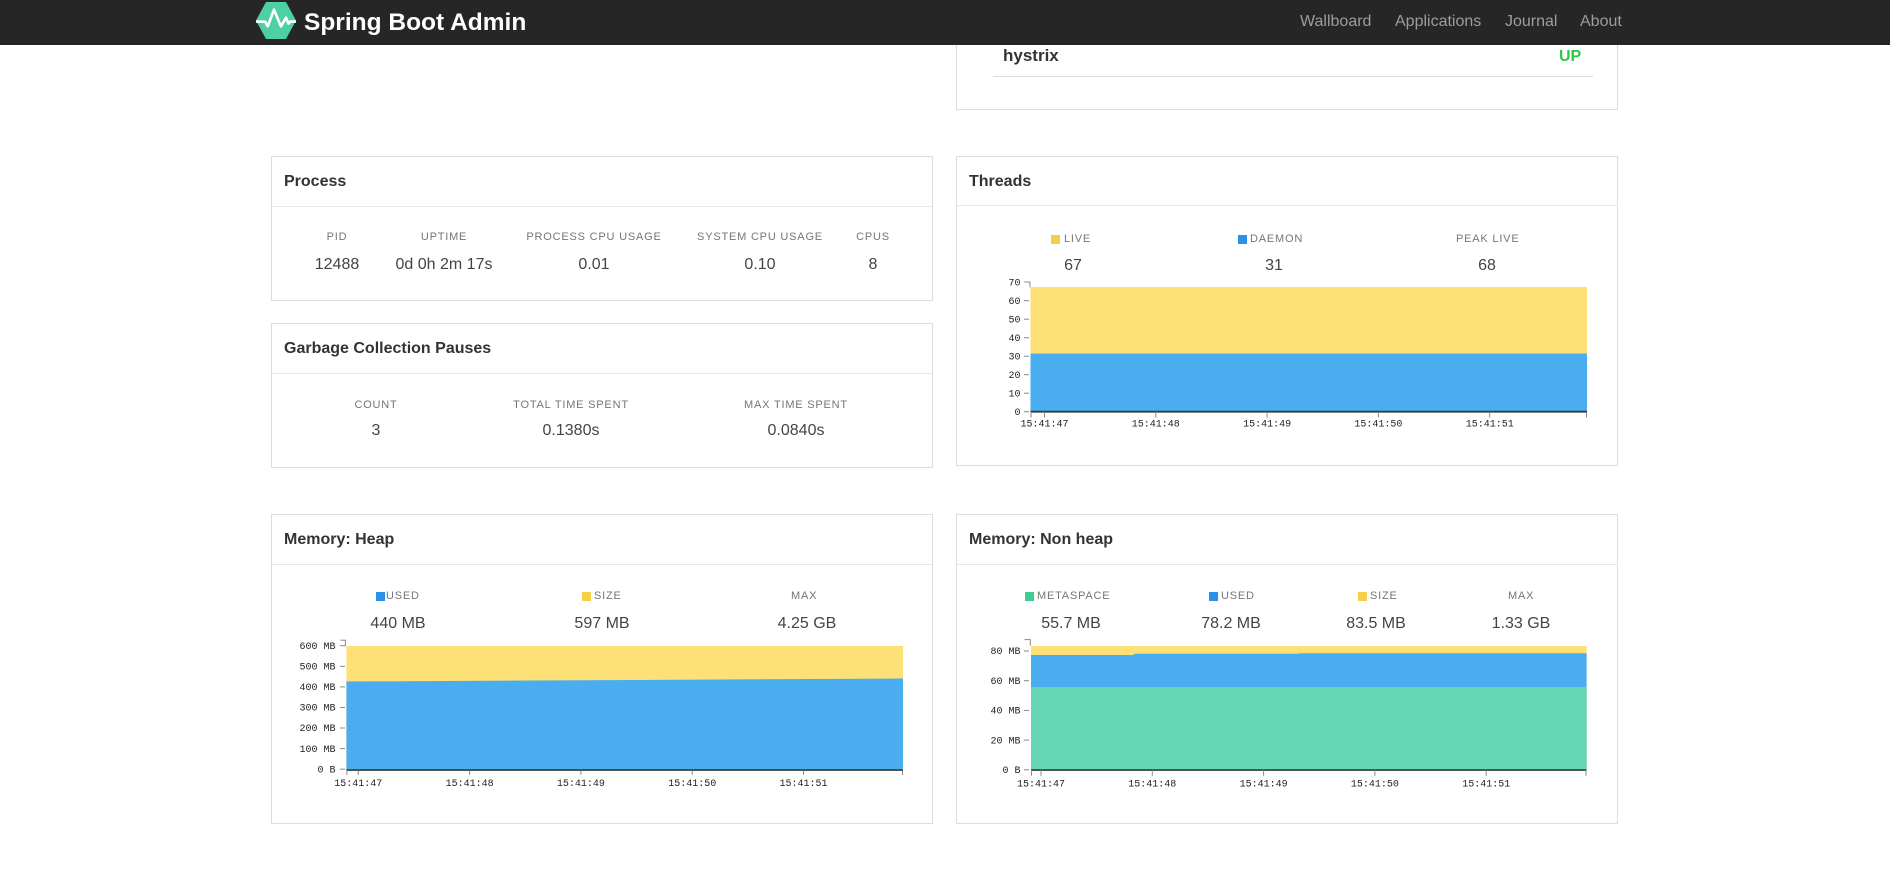 The width and height of the screenshot is (1890, 892). Describe the element at coordinates (317, 709) in the screenshot. I see `svg-text: 300 MB` at that location.